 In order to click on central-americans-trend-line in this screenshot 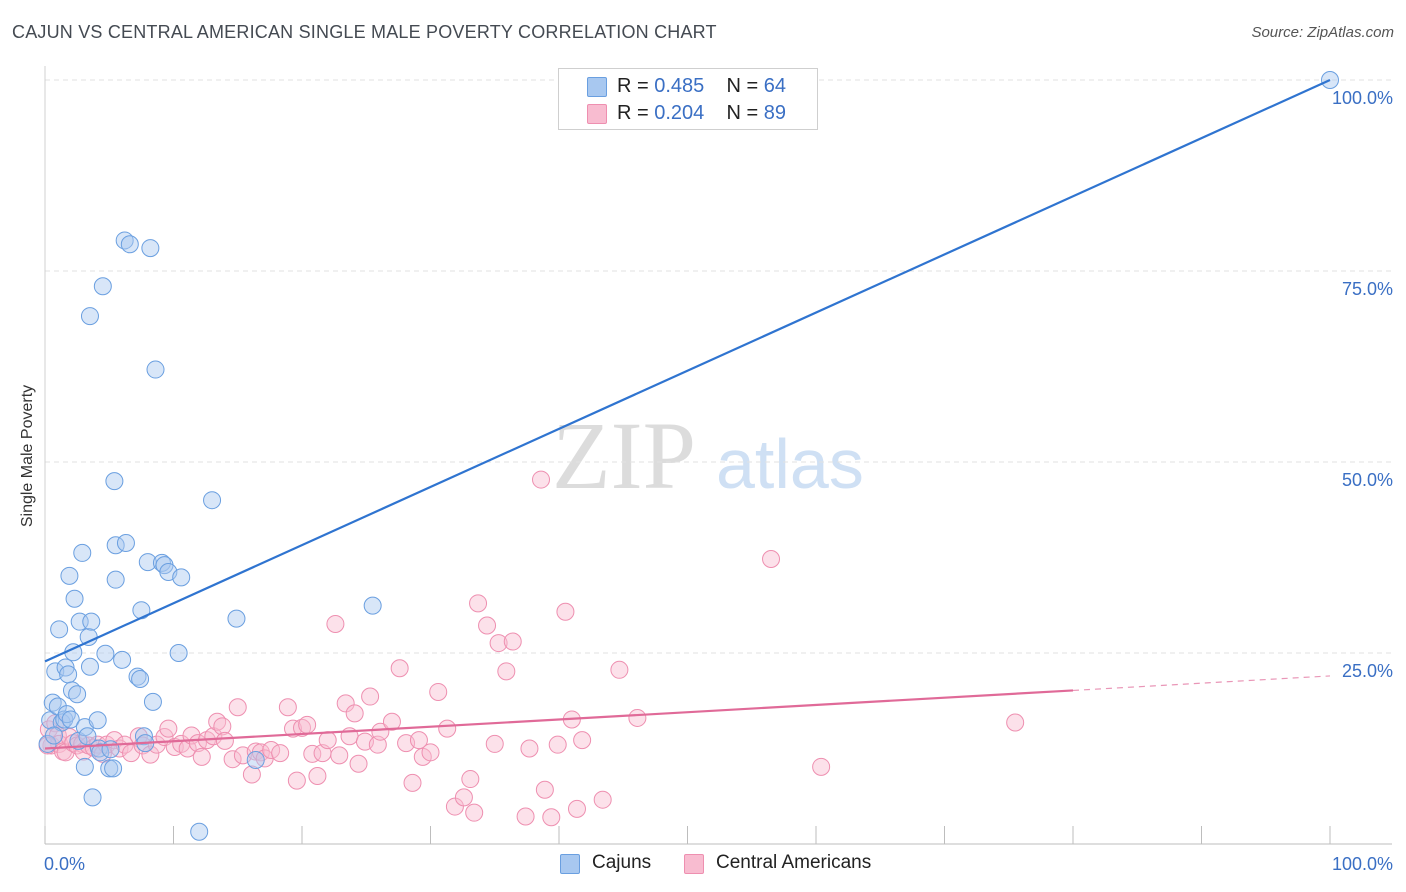, I will do `click(559, 719)`.